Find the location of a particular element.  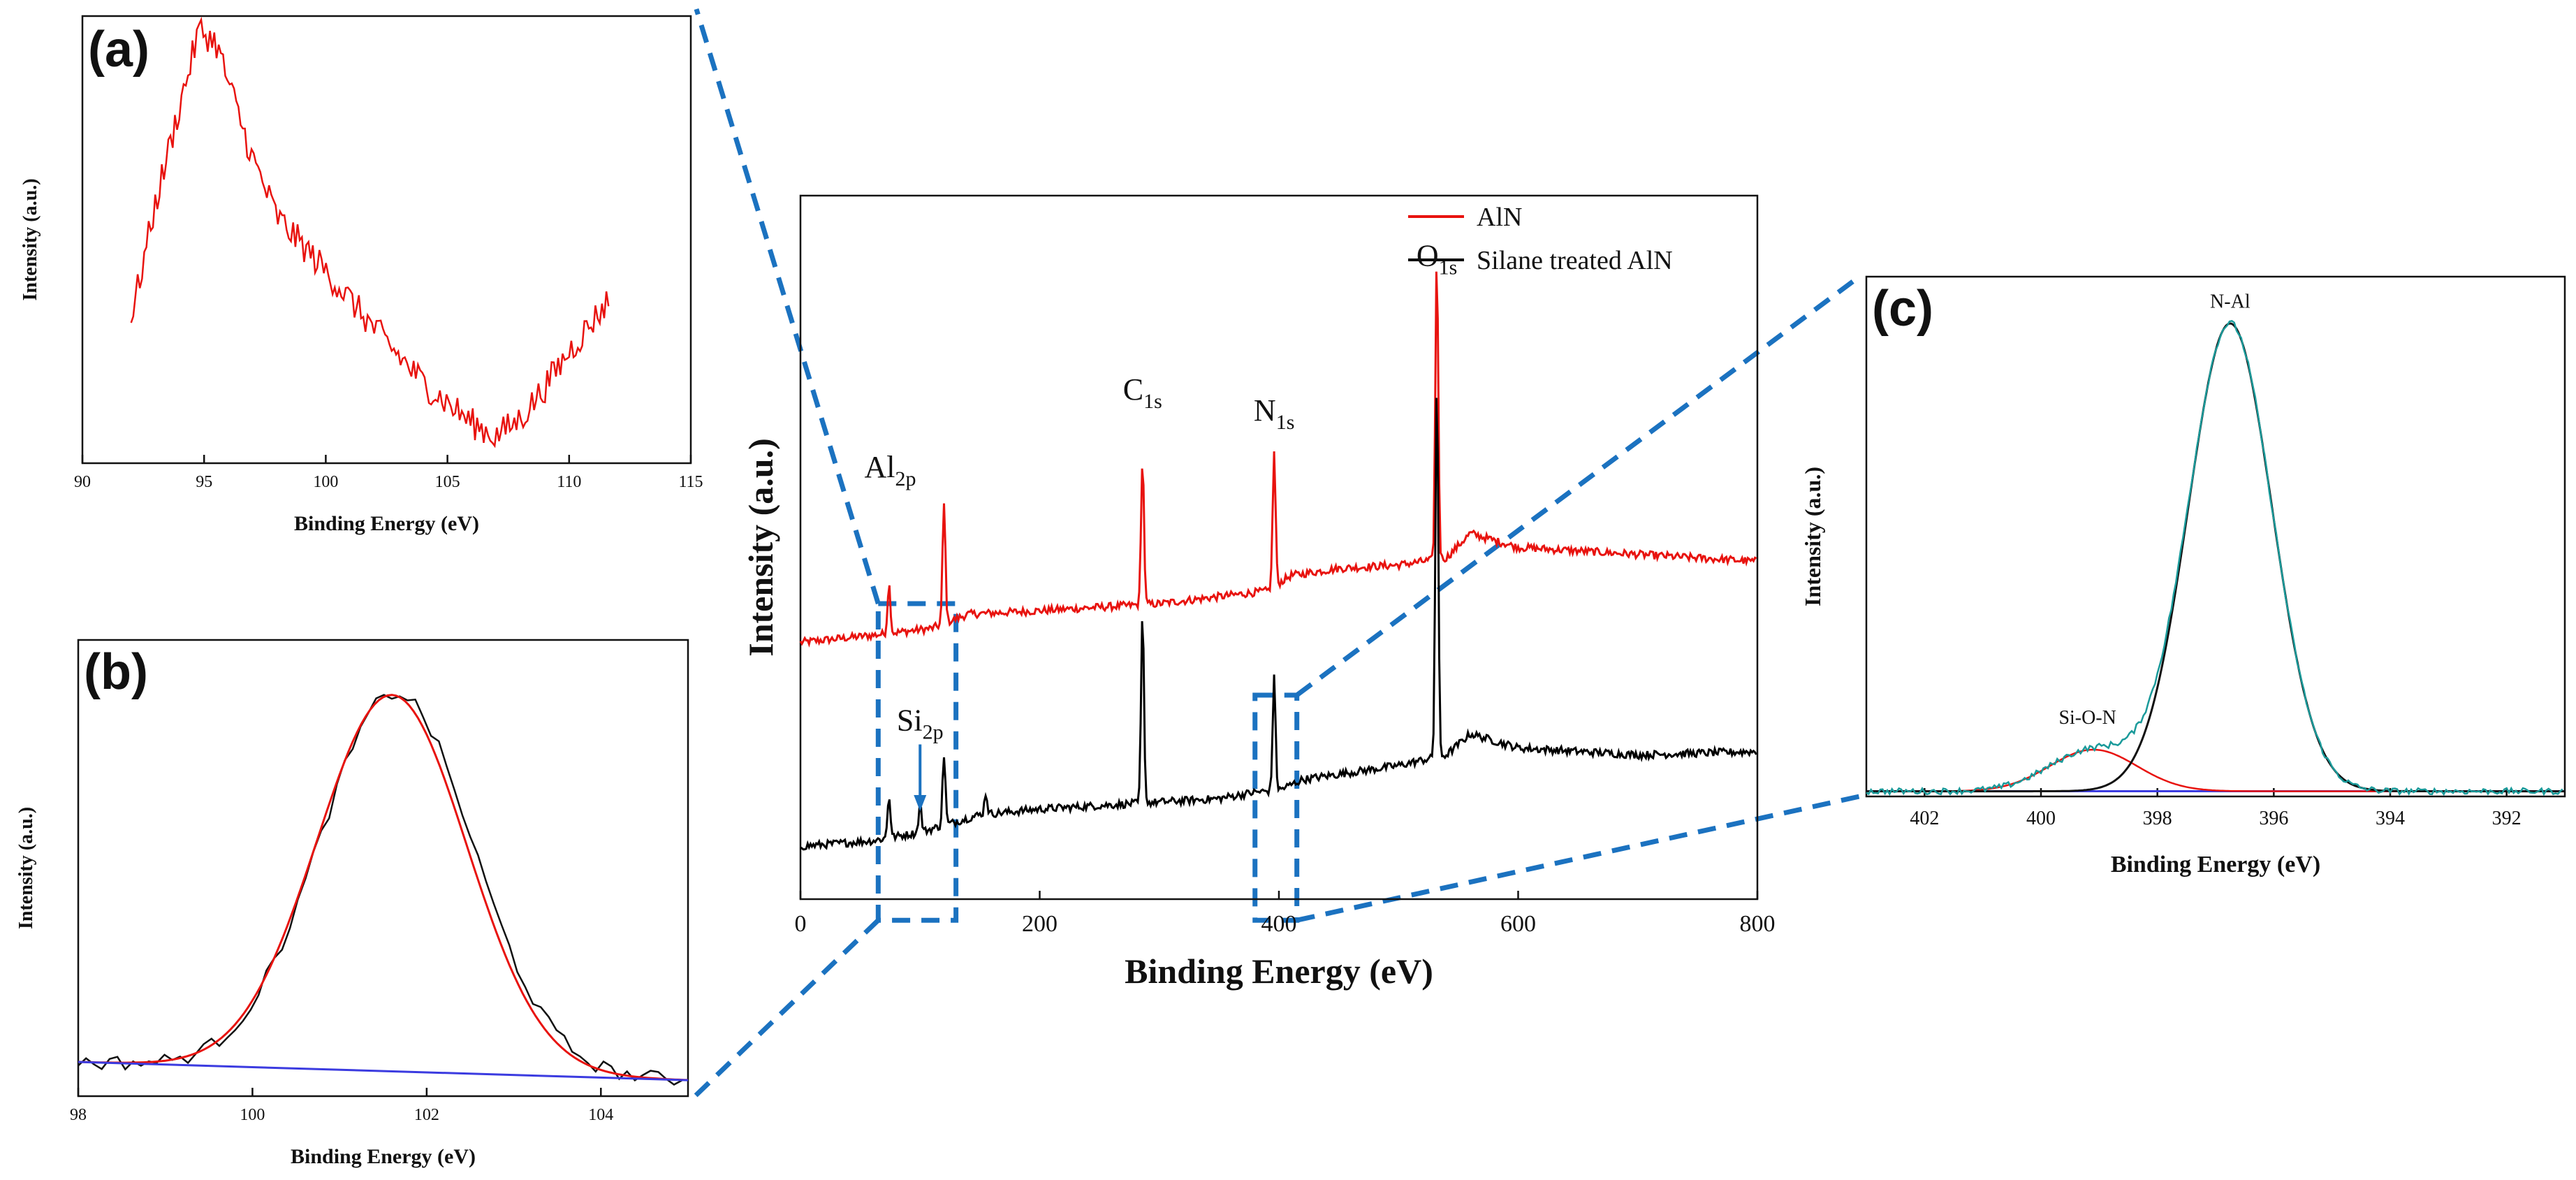

callout-line-to-a is located at coordinates (787, 306).